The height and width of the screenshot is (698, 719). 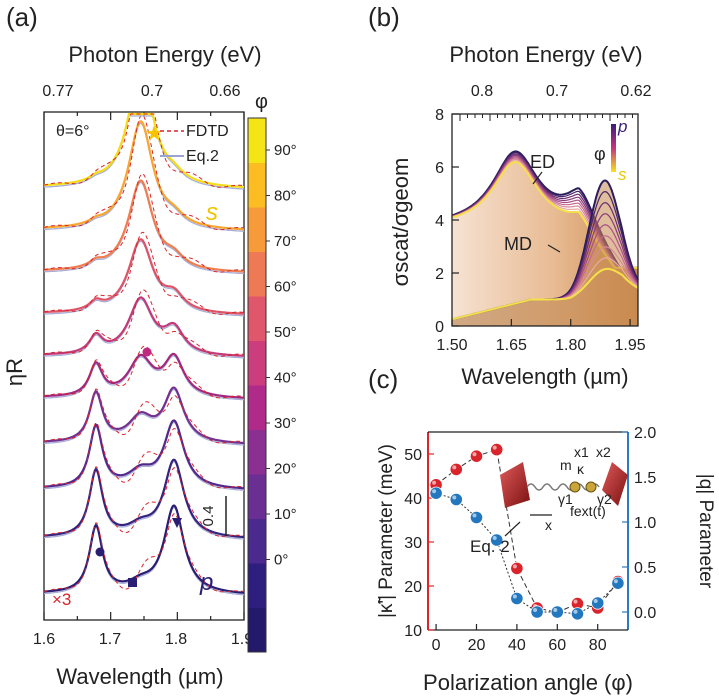 I want to click on c-ticks: 0 20 40 60 80 10 20 30 40 50 0.0 0.5 1.0 1.5 2.0, so click(x=530, y=539).